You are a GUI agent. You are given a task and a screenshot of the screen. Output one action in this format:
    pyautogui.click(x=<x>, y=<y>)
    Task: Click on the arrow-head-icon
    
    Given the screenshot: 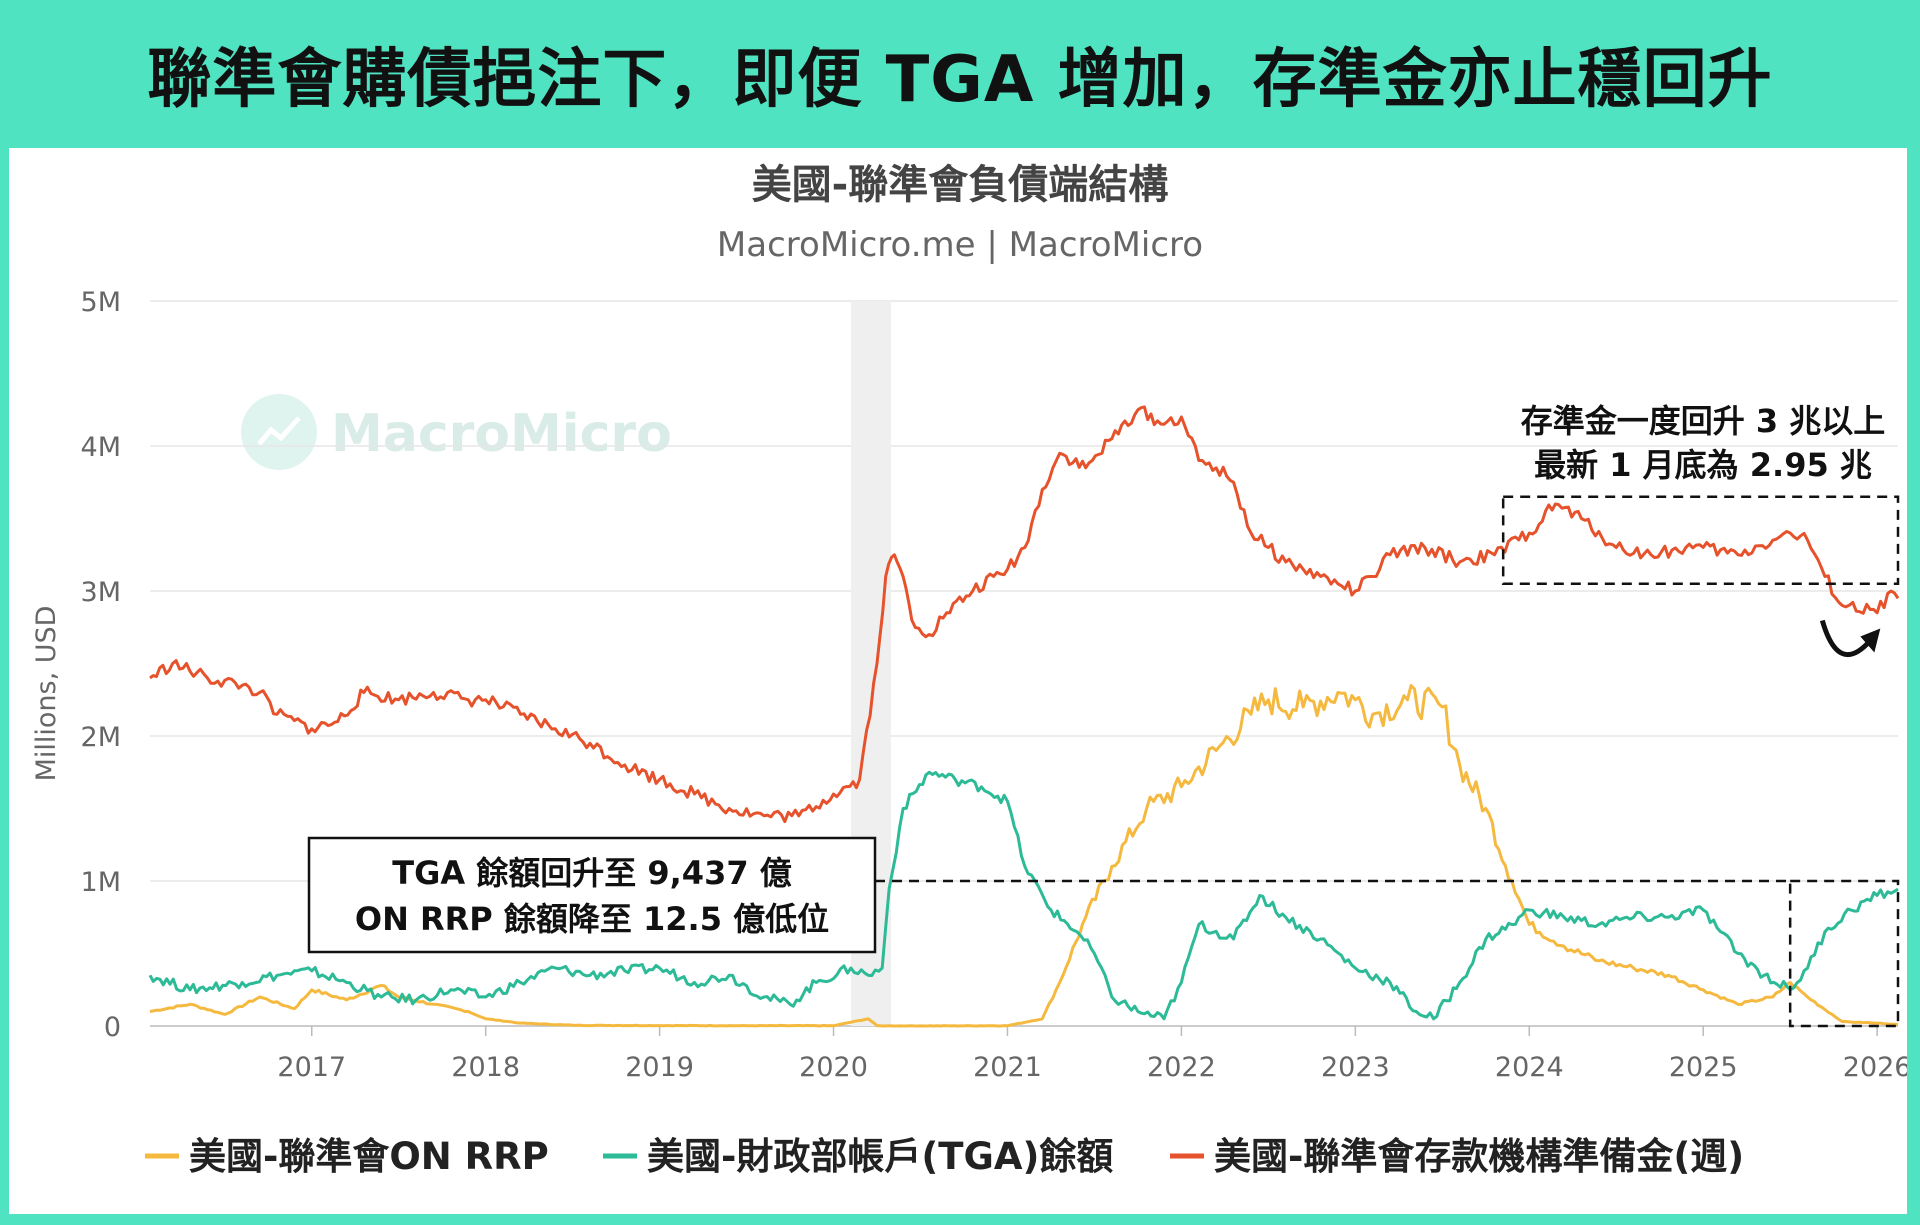 What is the action you would take?
    pyautogui.click(x=1870, y=640)
    